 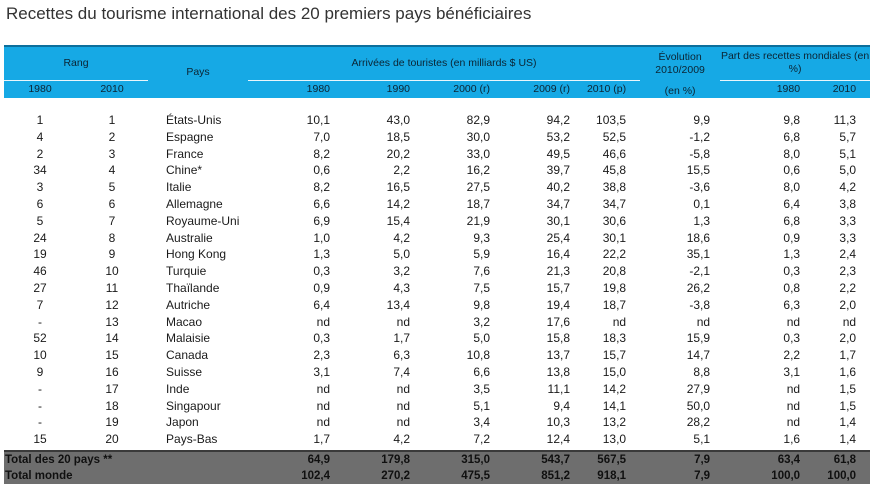 What do you see at coordinates (398, 220) in the screenshot?
I see `cell-arrivals-1990: 15,4` at bounding box center [398, 220].